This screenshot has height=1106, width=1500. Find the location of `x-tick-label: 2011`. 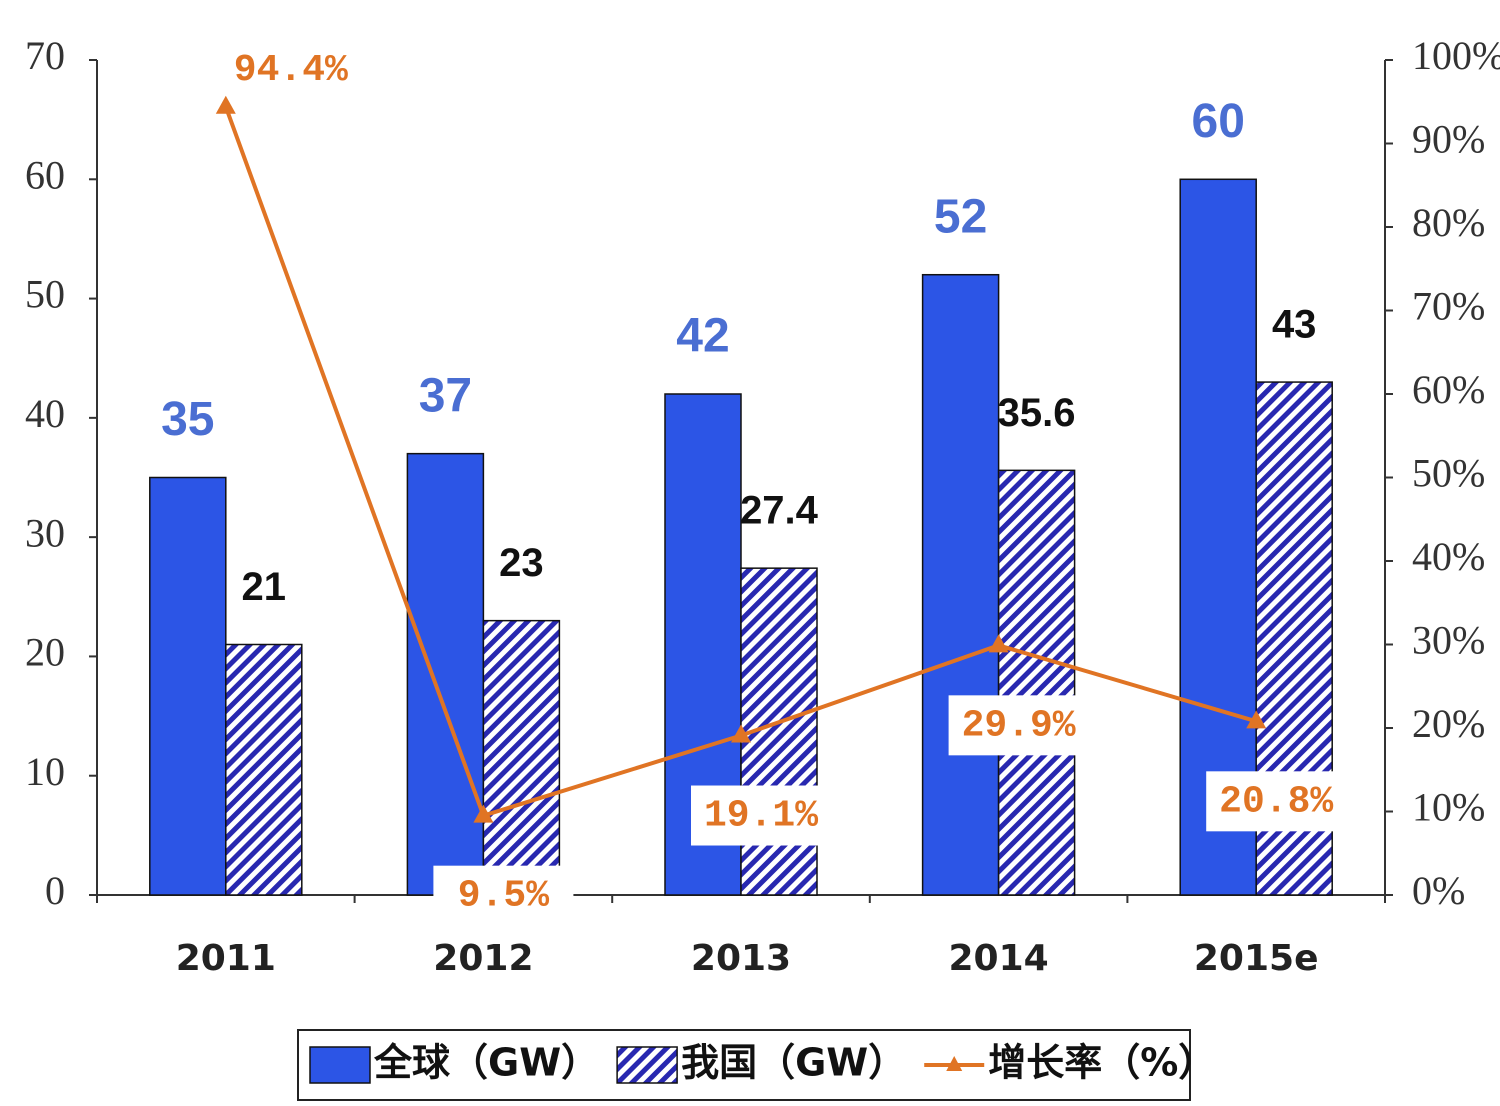

x-tick-label: 2011 is located at coordinates (226, 958).